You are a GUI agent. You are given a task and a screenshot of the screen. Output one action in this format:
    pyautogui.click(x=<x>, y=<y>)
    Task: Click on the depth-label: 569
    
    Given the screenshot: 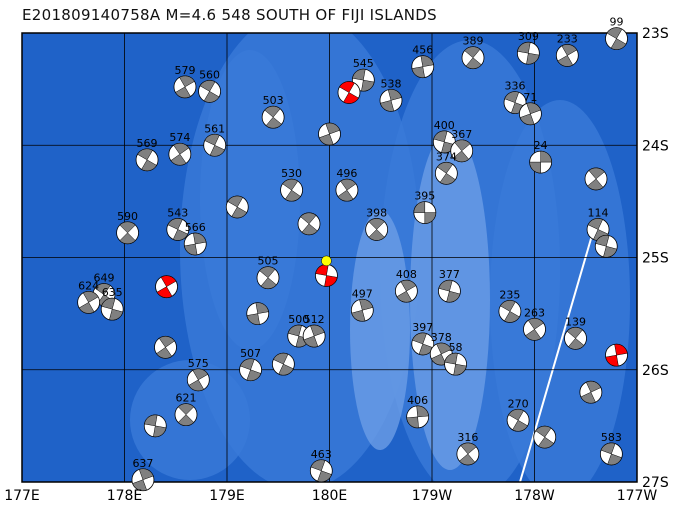 What is the action you would take?
    pyautogui.click(x=147, y=143)
    